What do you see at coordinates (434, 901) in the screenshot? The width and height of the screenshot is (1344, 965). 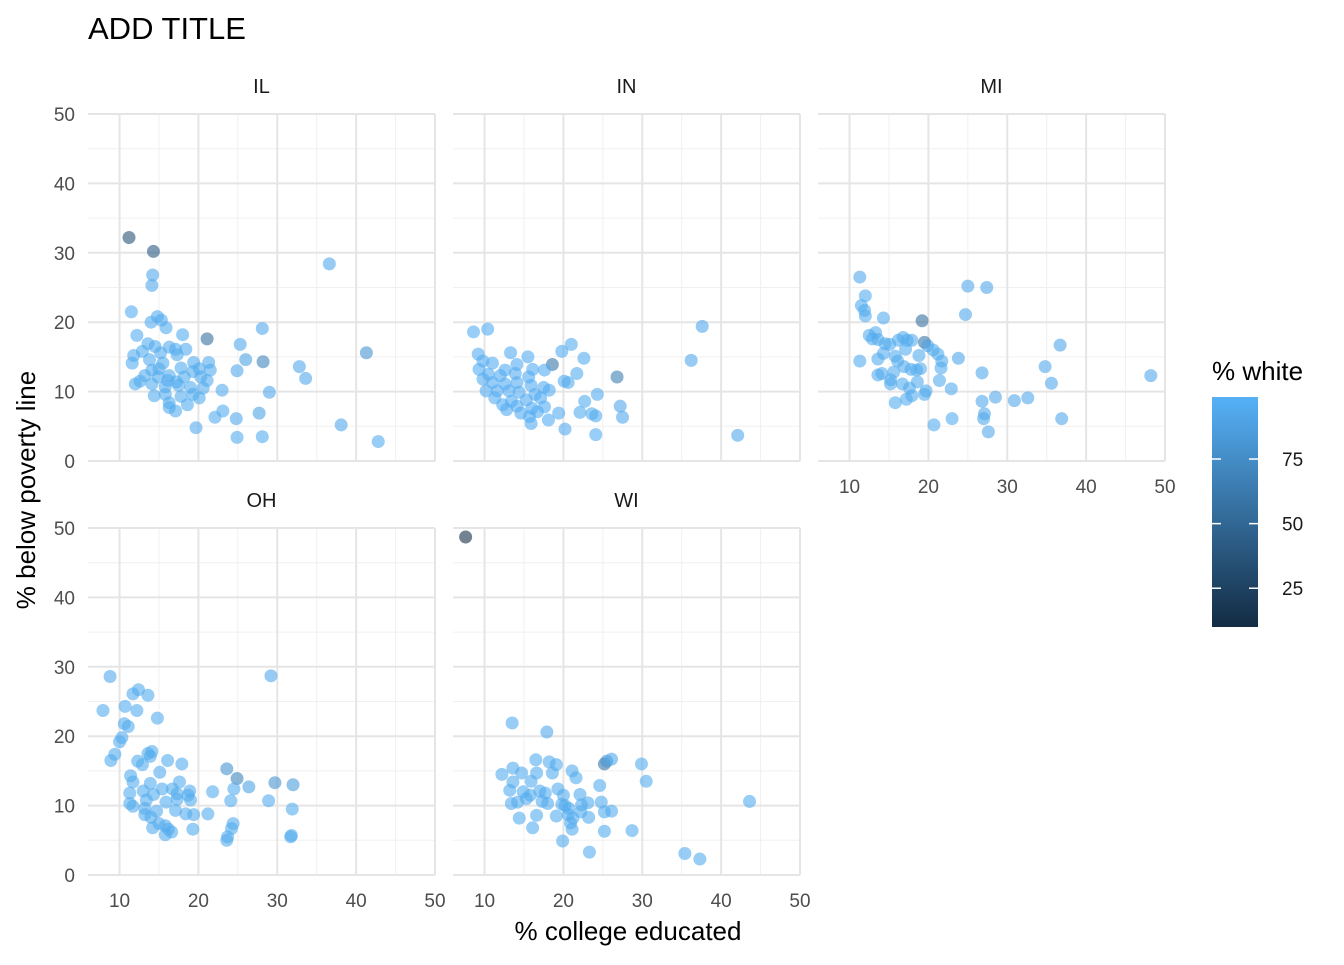 I see `x-tick-label: 50` at bounding box center [434, 901].